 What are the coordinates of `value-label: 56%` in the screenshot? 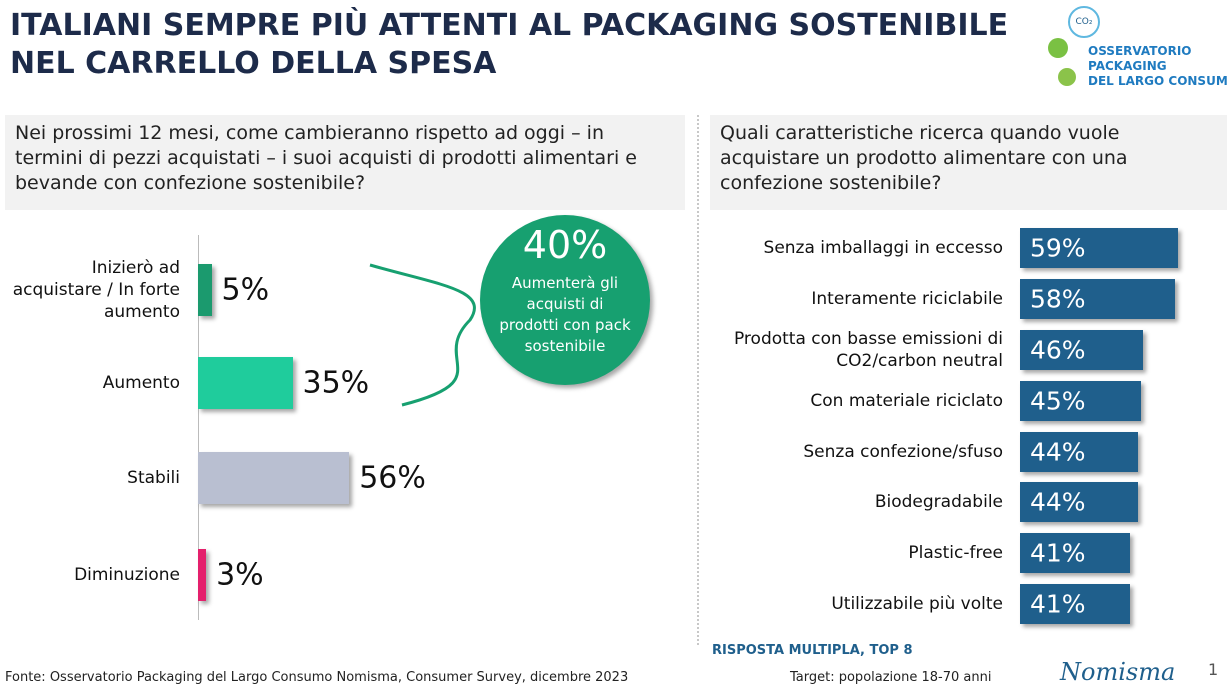 It's located at (392, 478).